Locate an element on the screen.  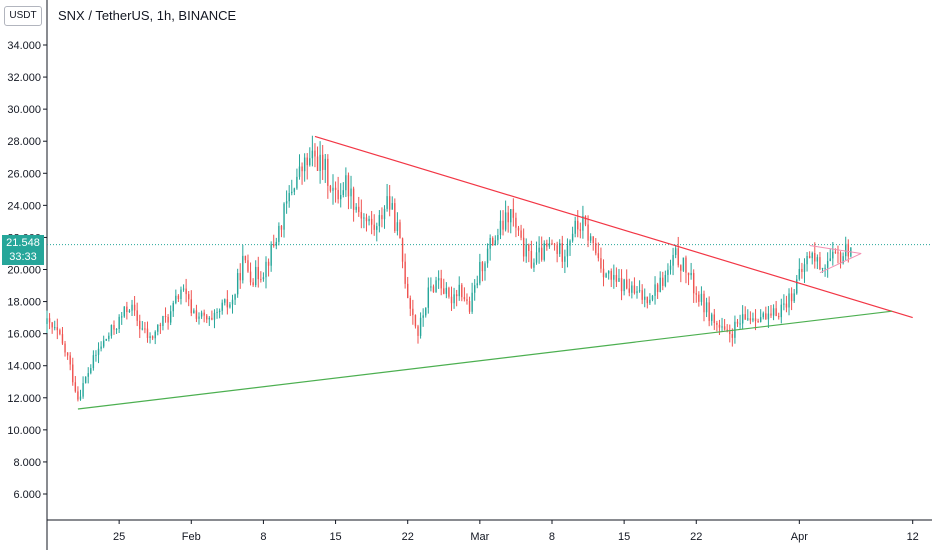
x-tick-label: 22 is located at coordinates (408, 537).